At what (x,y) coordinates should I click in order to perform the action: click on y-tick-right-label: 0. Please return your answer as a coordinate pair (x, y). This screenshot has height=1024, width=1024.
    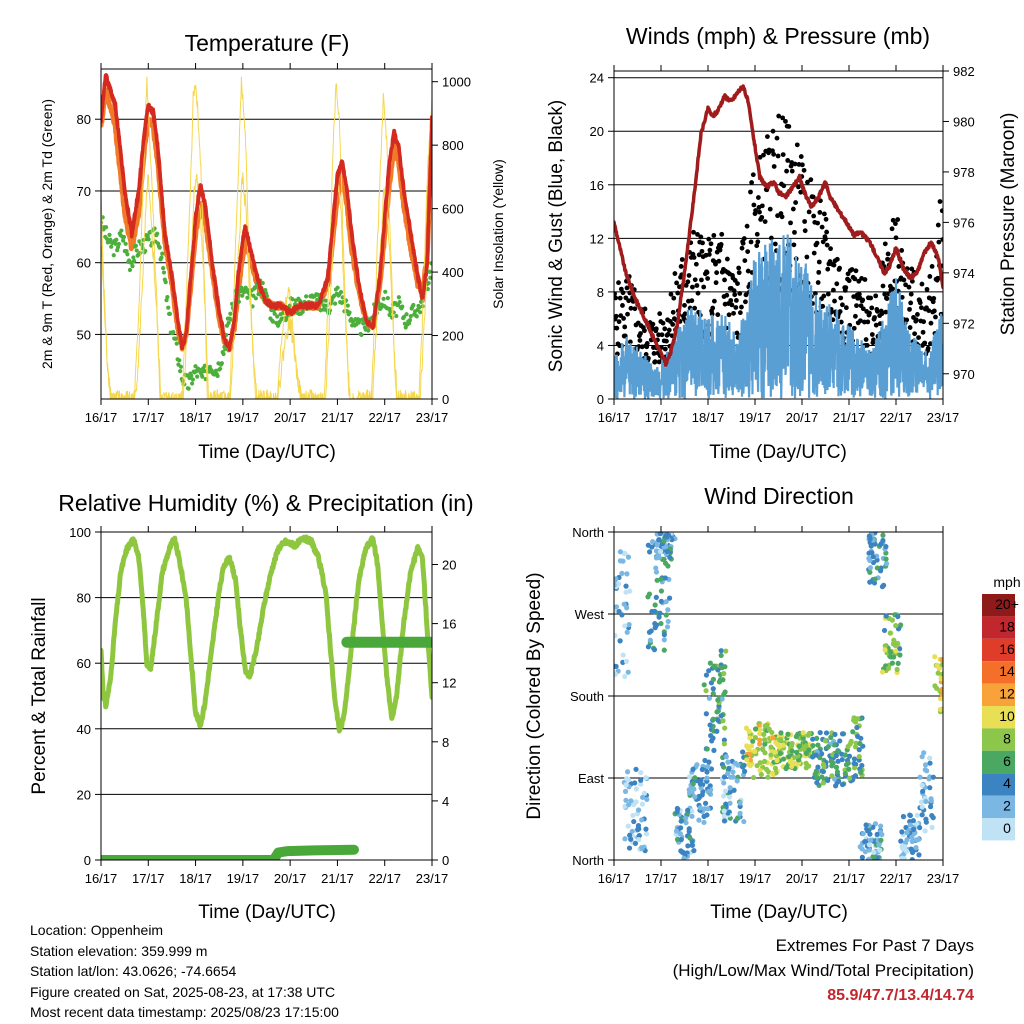
    Looking at the image, I should click on (445, 860).